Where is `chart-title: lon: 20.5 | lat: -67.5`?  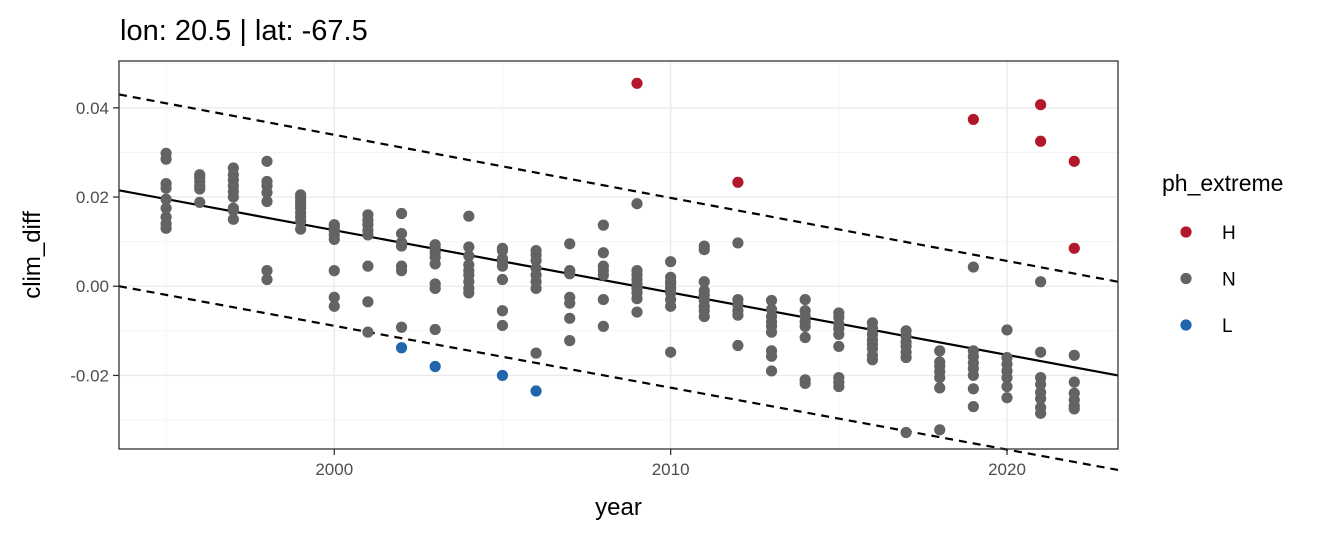
chart-title: lon: 20.5 | lat: -67.5 is located at coordinates (244, 31).